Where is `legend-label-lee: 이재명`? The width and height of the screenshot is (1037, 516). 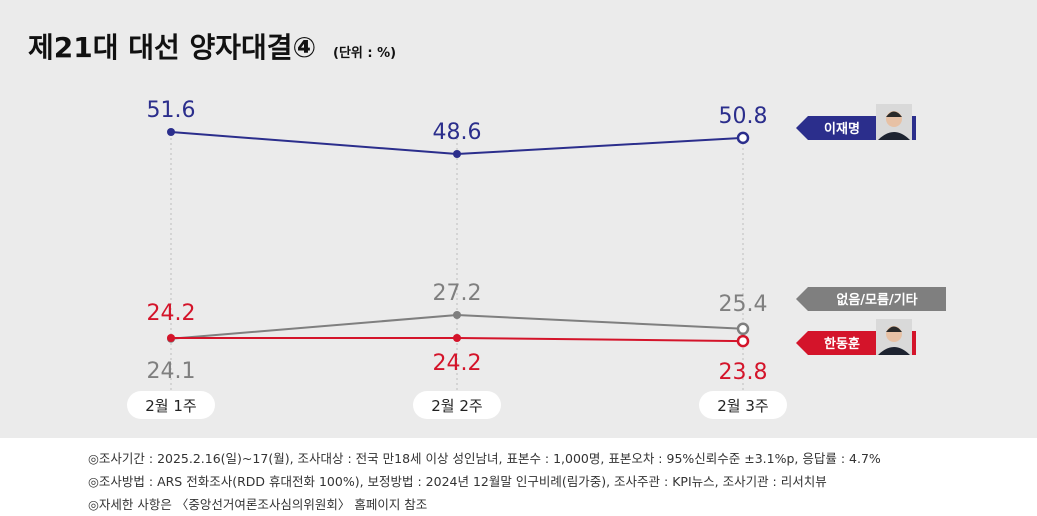 legend-label-lee: 이재명 is located at coordinates (842, 129).